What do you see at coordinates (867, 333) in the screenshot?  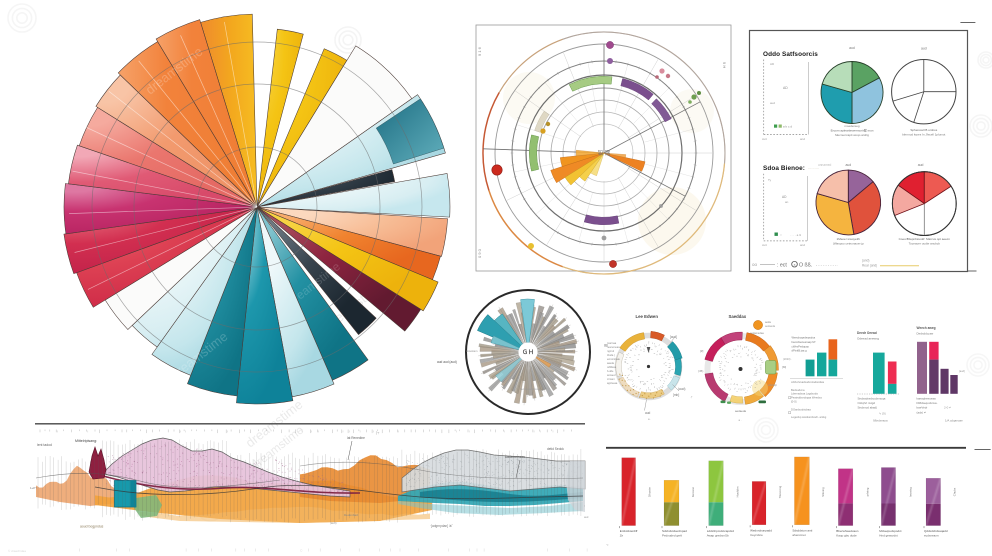 I see `svg-text: Deedr Oeead` at bounding box center [867, 333].